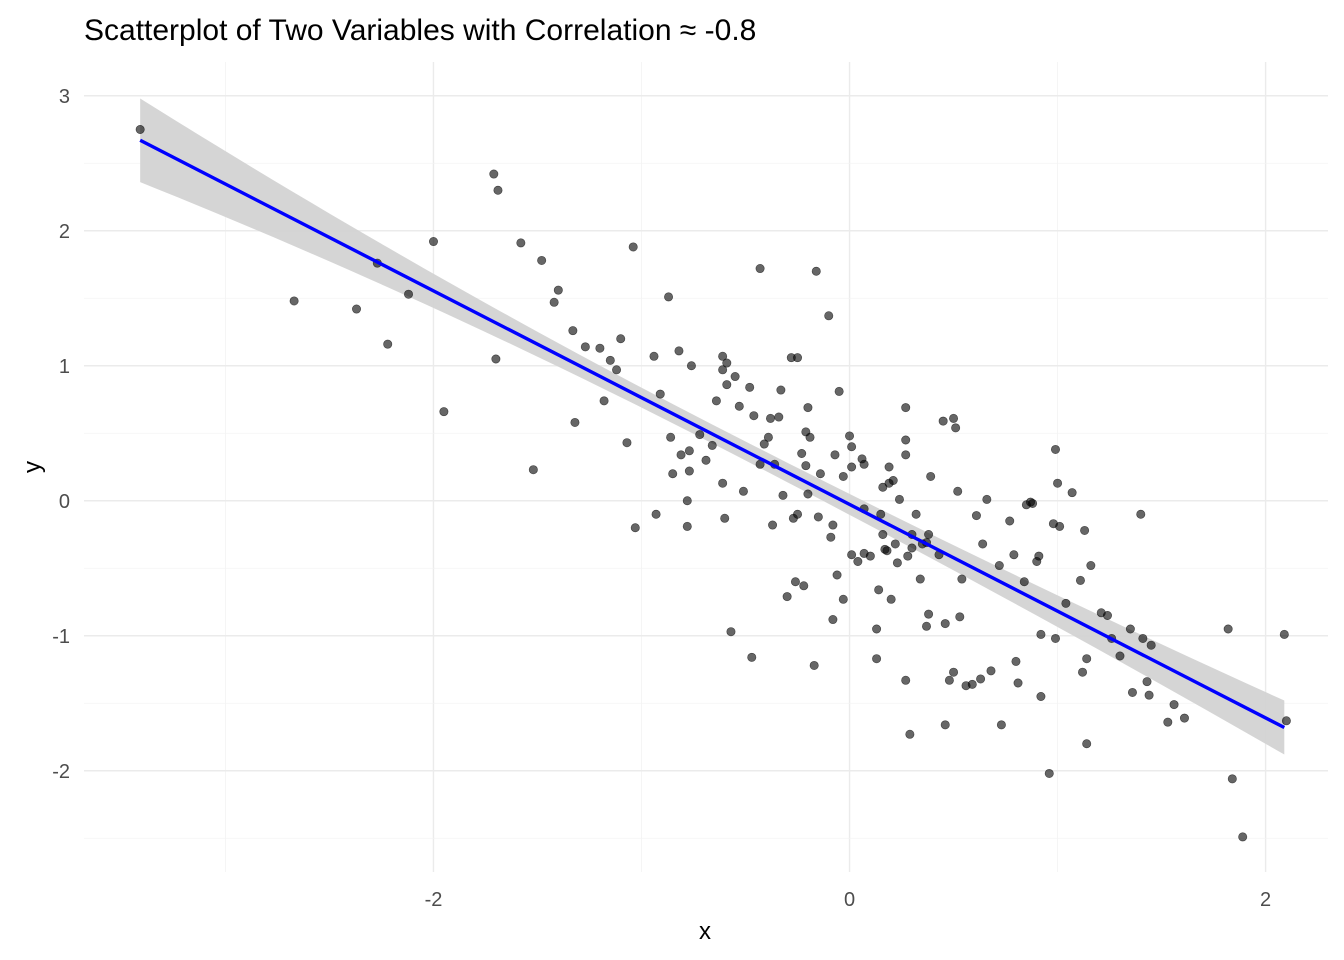 The height and width of the screenshot is (960, 1344). What do you see at coordinates (1265, 900) in the screenshot?
I see `x-tick-label: 2` at bounding box center [1265, 900].